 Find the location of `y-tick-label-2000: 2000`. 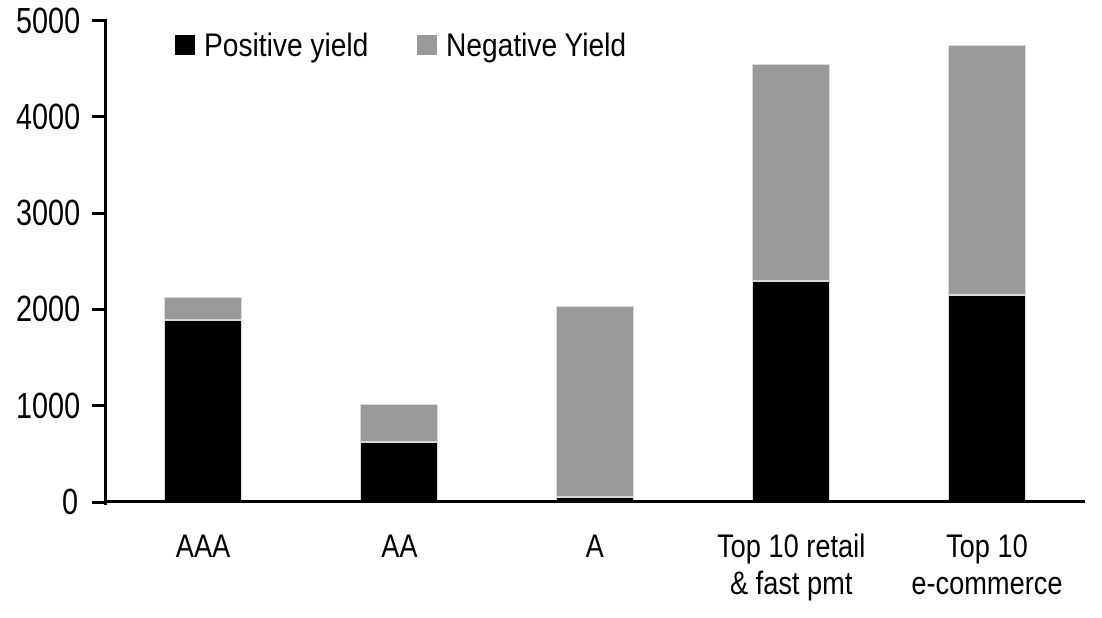

y-tick-label-2000: 2000 is located at coordinates (48, 309).